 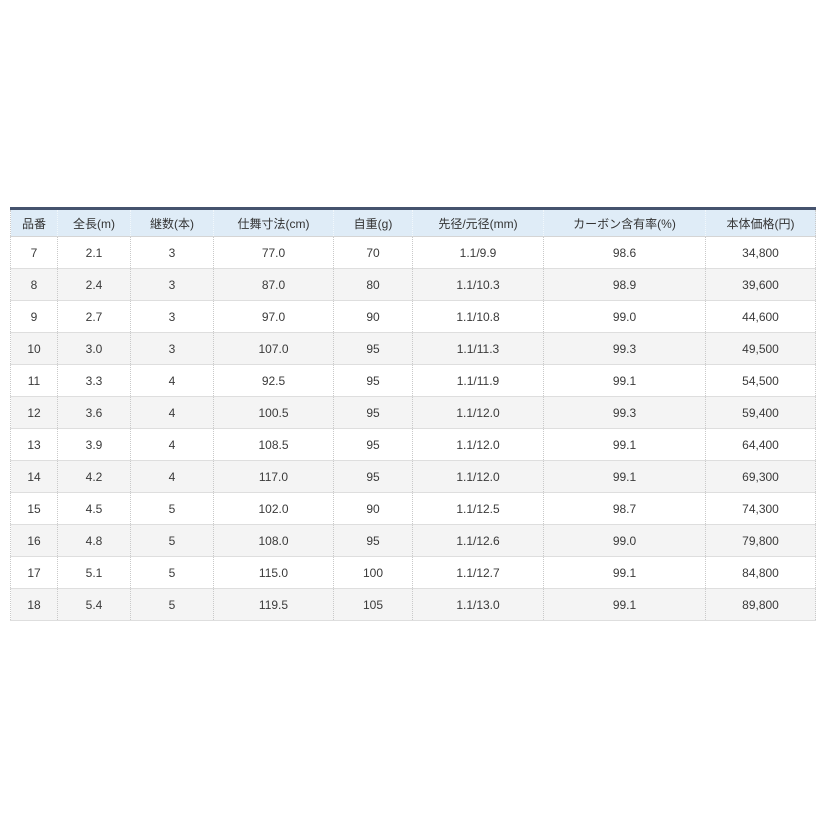 What do you see at coordinates (273, 540) in the screenshot?
I see `table-cell: 108.0` at bounding box center [273, 540].